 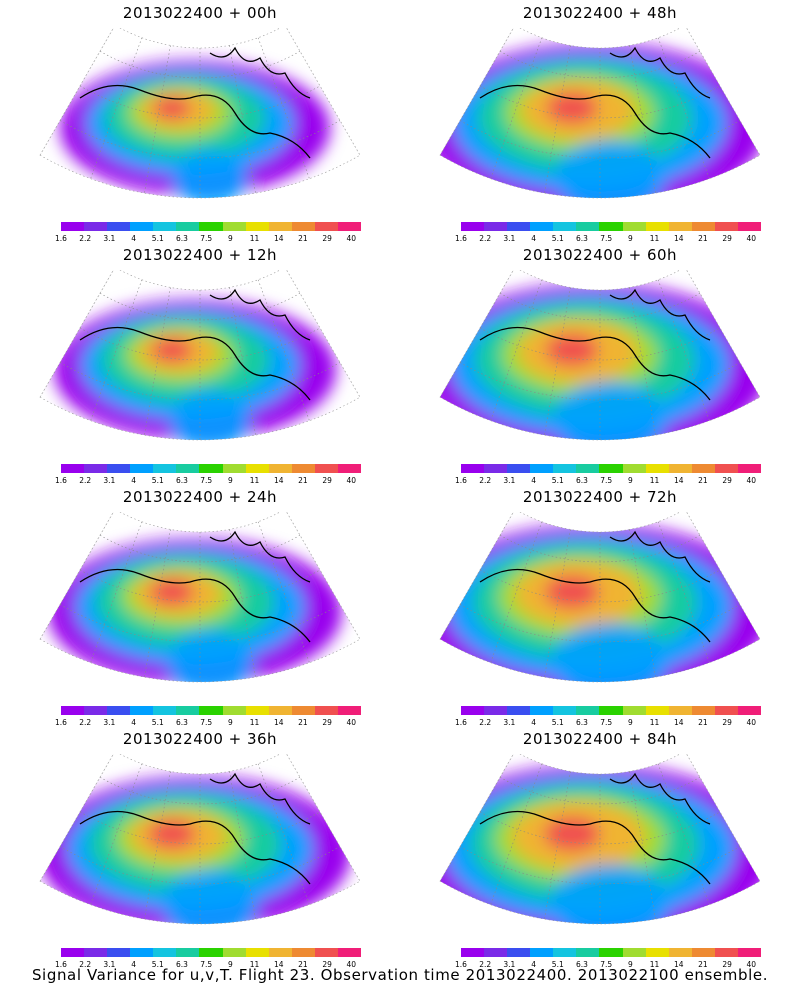 What do you see at coordinates (327, 238) in the screenshot?
I see `colorbar-label: 29` at bounding box center [327, 238].